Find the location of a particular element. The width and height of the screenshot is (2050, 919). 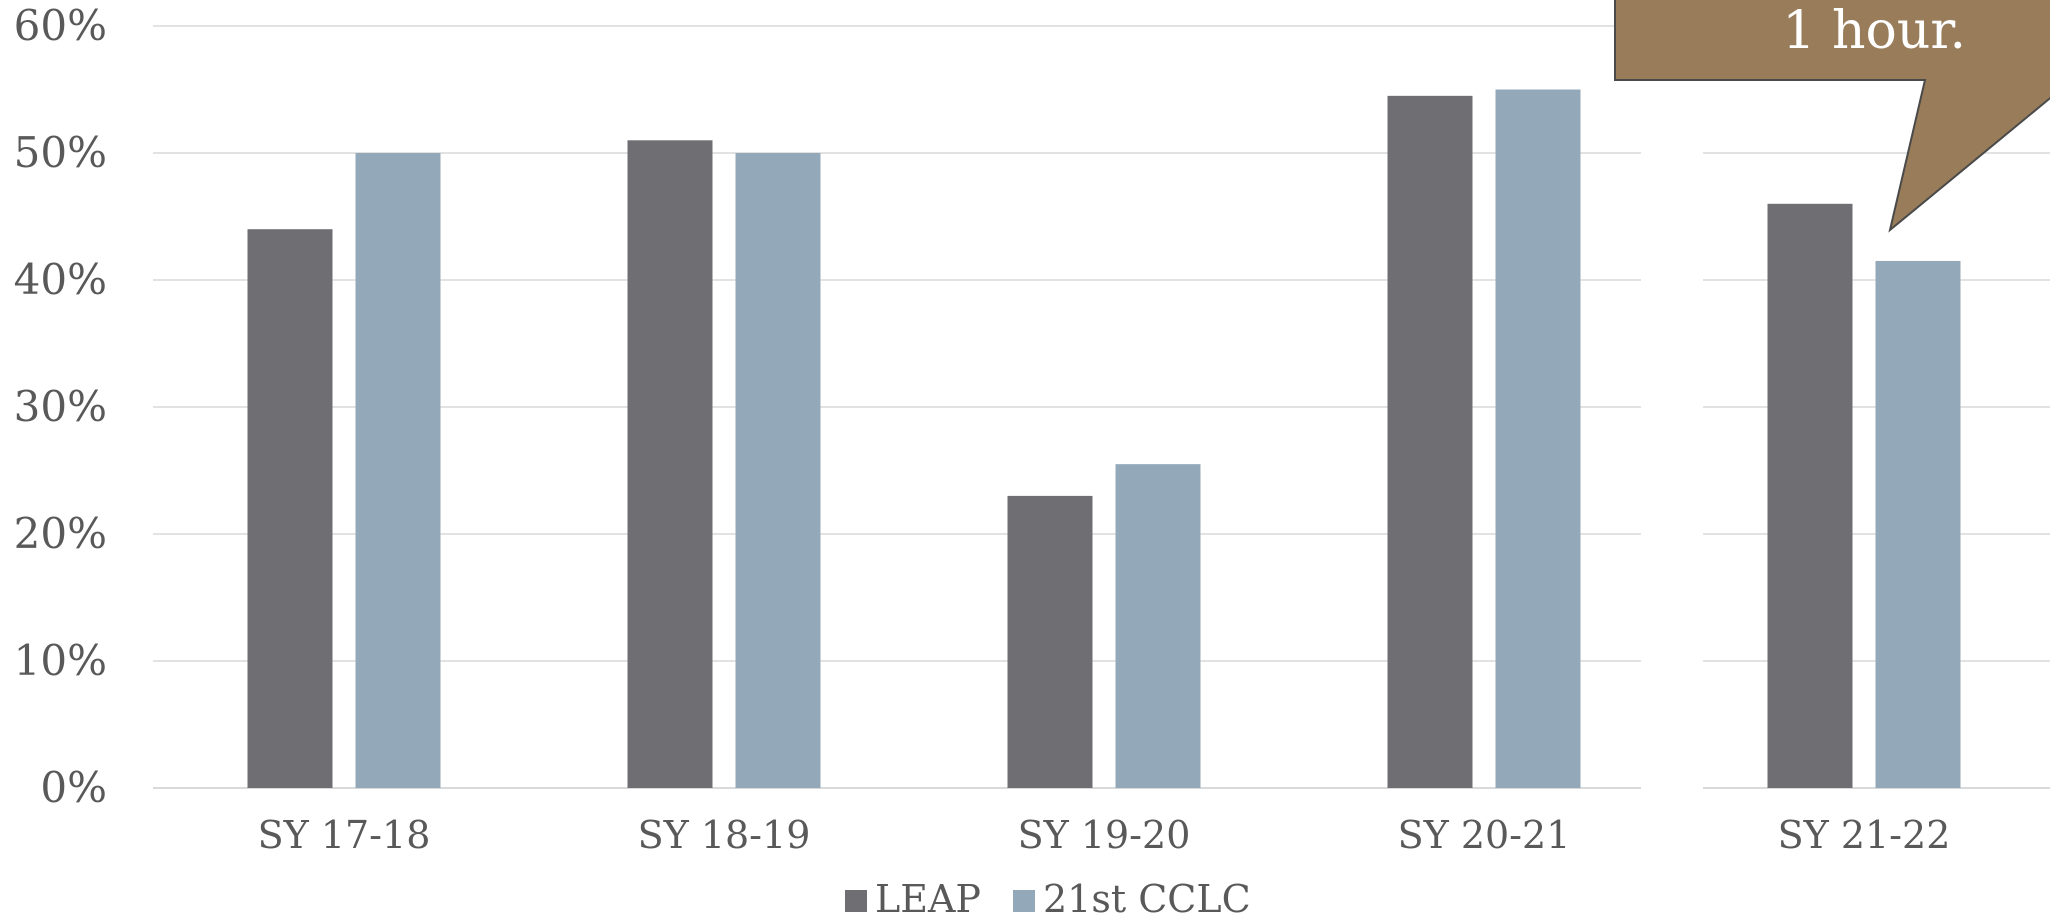

legend-label: LEAP is located at coordinates (928, 898).